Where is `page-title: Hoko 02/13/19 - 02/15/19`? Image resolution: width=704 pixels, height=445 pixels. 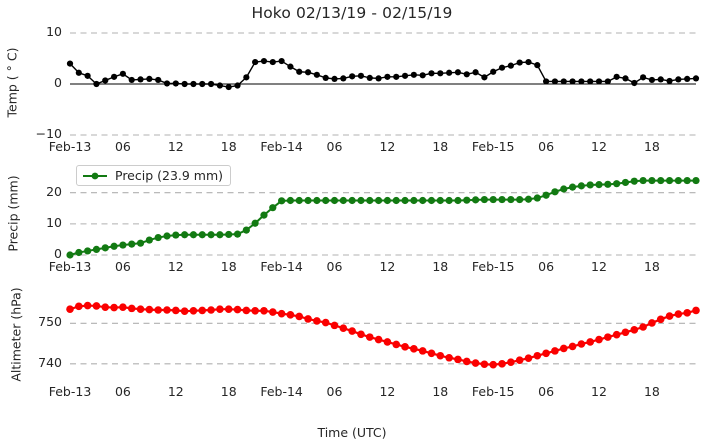
page-title: Hoko 02/13/19 - 02/15/19 is located at coordinates (352, 13).